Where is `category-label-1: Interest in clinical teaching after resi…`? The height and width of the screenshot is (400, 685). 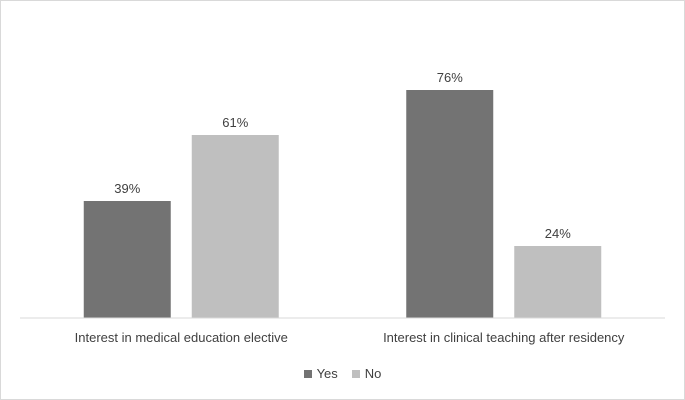
category-label-1: Interest in clinical teaching after resi… is located at coordinates (504, 337).